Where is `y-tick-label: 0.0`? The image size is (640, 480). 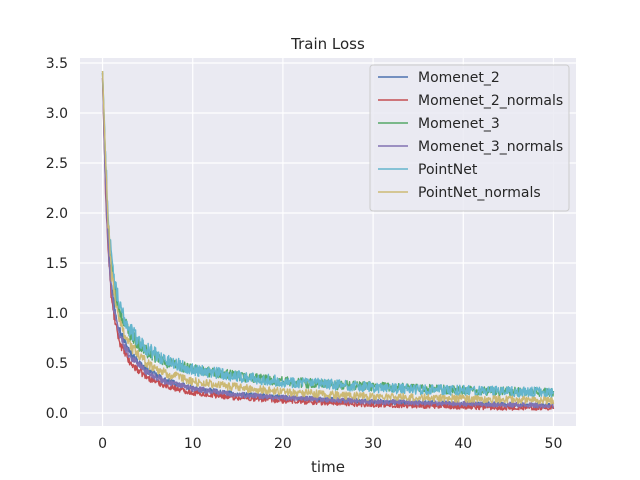 y-tick-label: 0.0 is located at coordinates (57, 414).